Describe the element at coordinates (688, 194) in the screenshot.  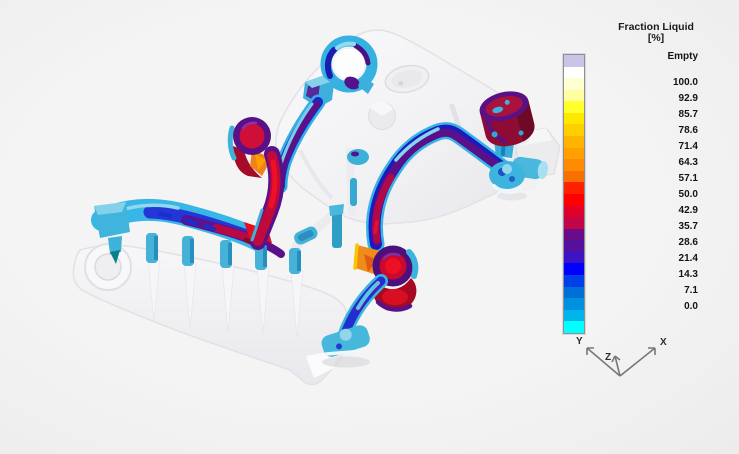
I see `legend-label: 50.0` at that location.